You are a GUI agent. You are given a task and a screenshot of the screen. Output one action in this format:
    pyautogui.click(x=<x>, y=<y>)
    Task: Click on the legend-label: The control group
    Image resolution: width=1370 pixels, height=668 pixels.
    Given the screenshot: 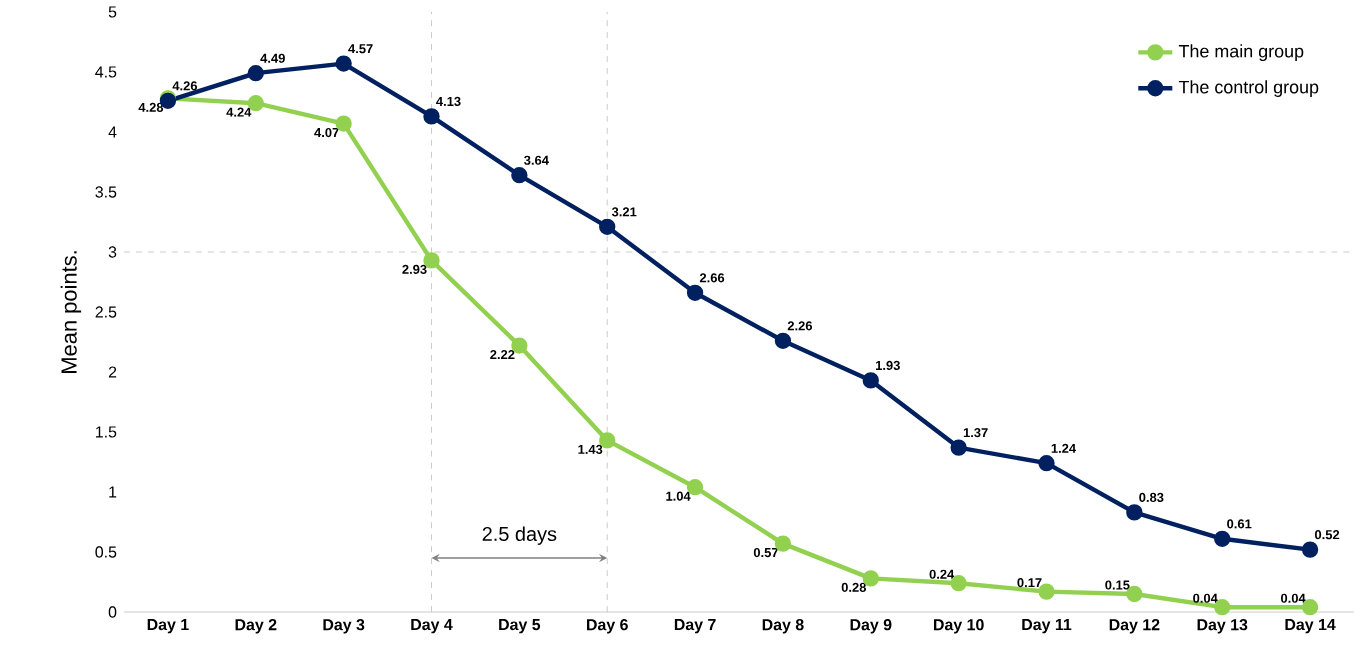 What is the action you would take?
    pyautogui.click(x=1248, y=88)
    